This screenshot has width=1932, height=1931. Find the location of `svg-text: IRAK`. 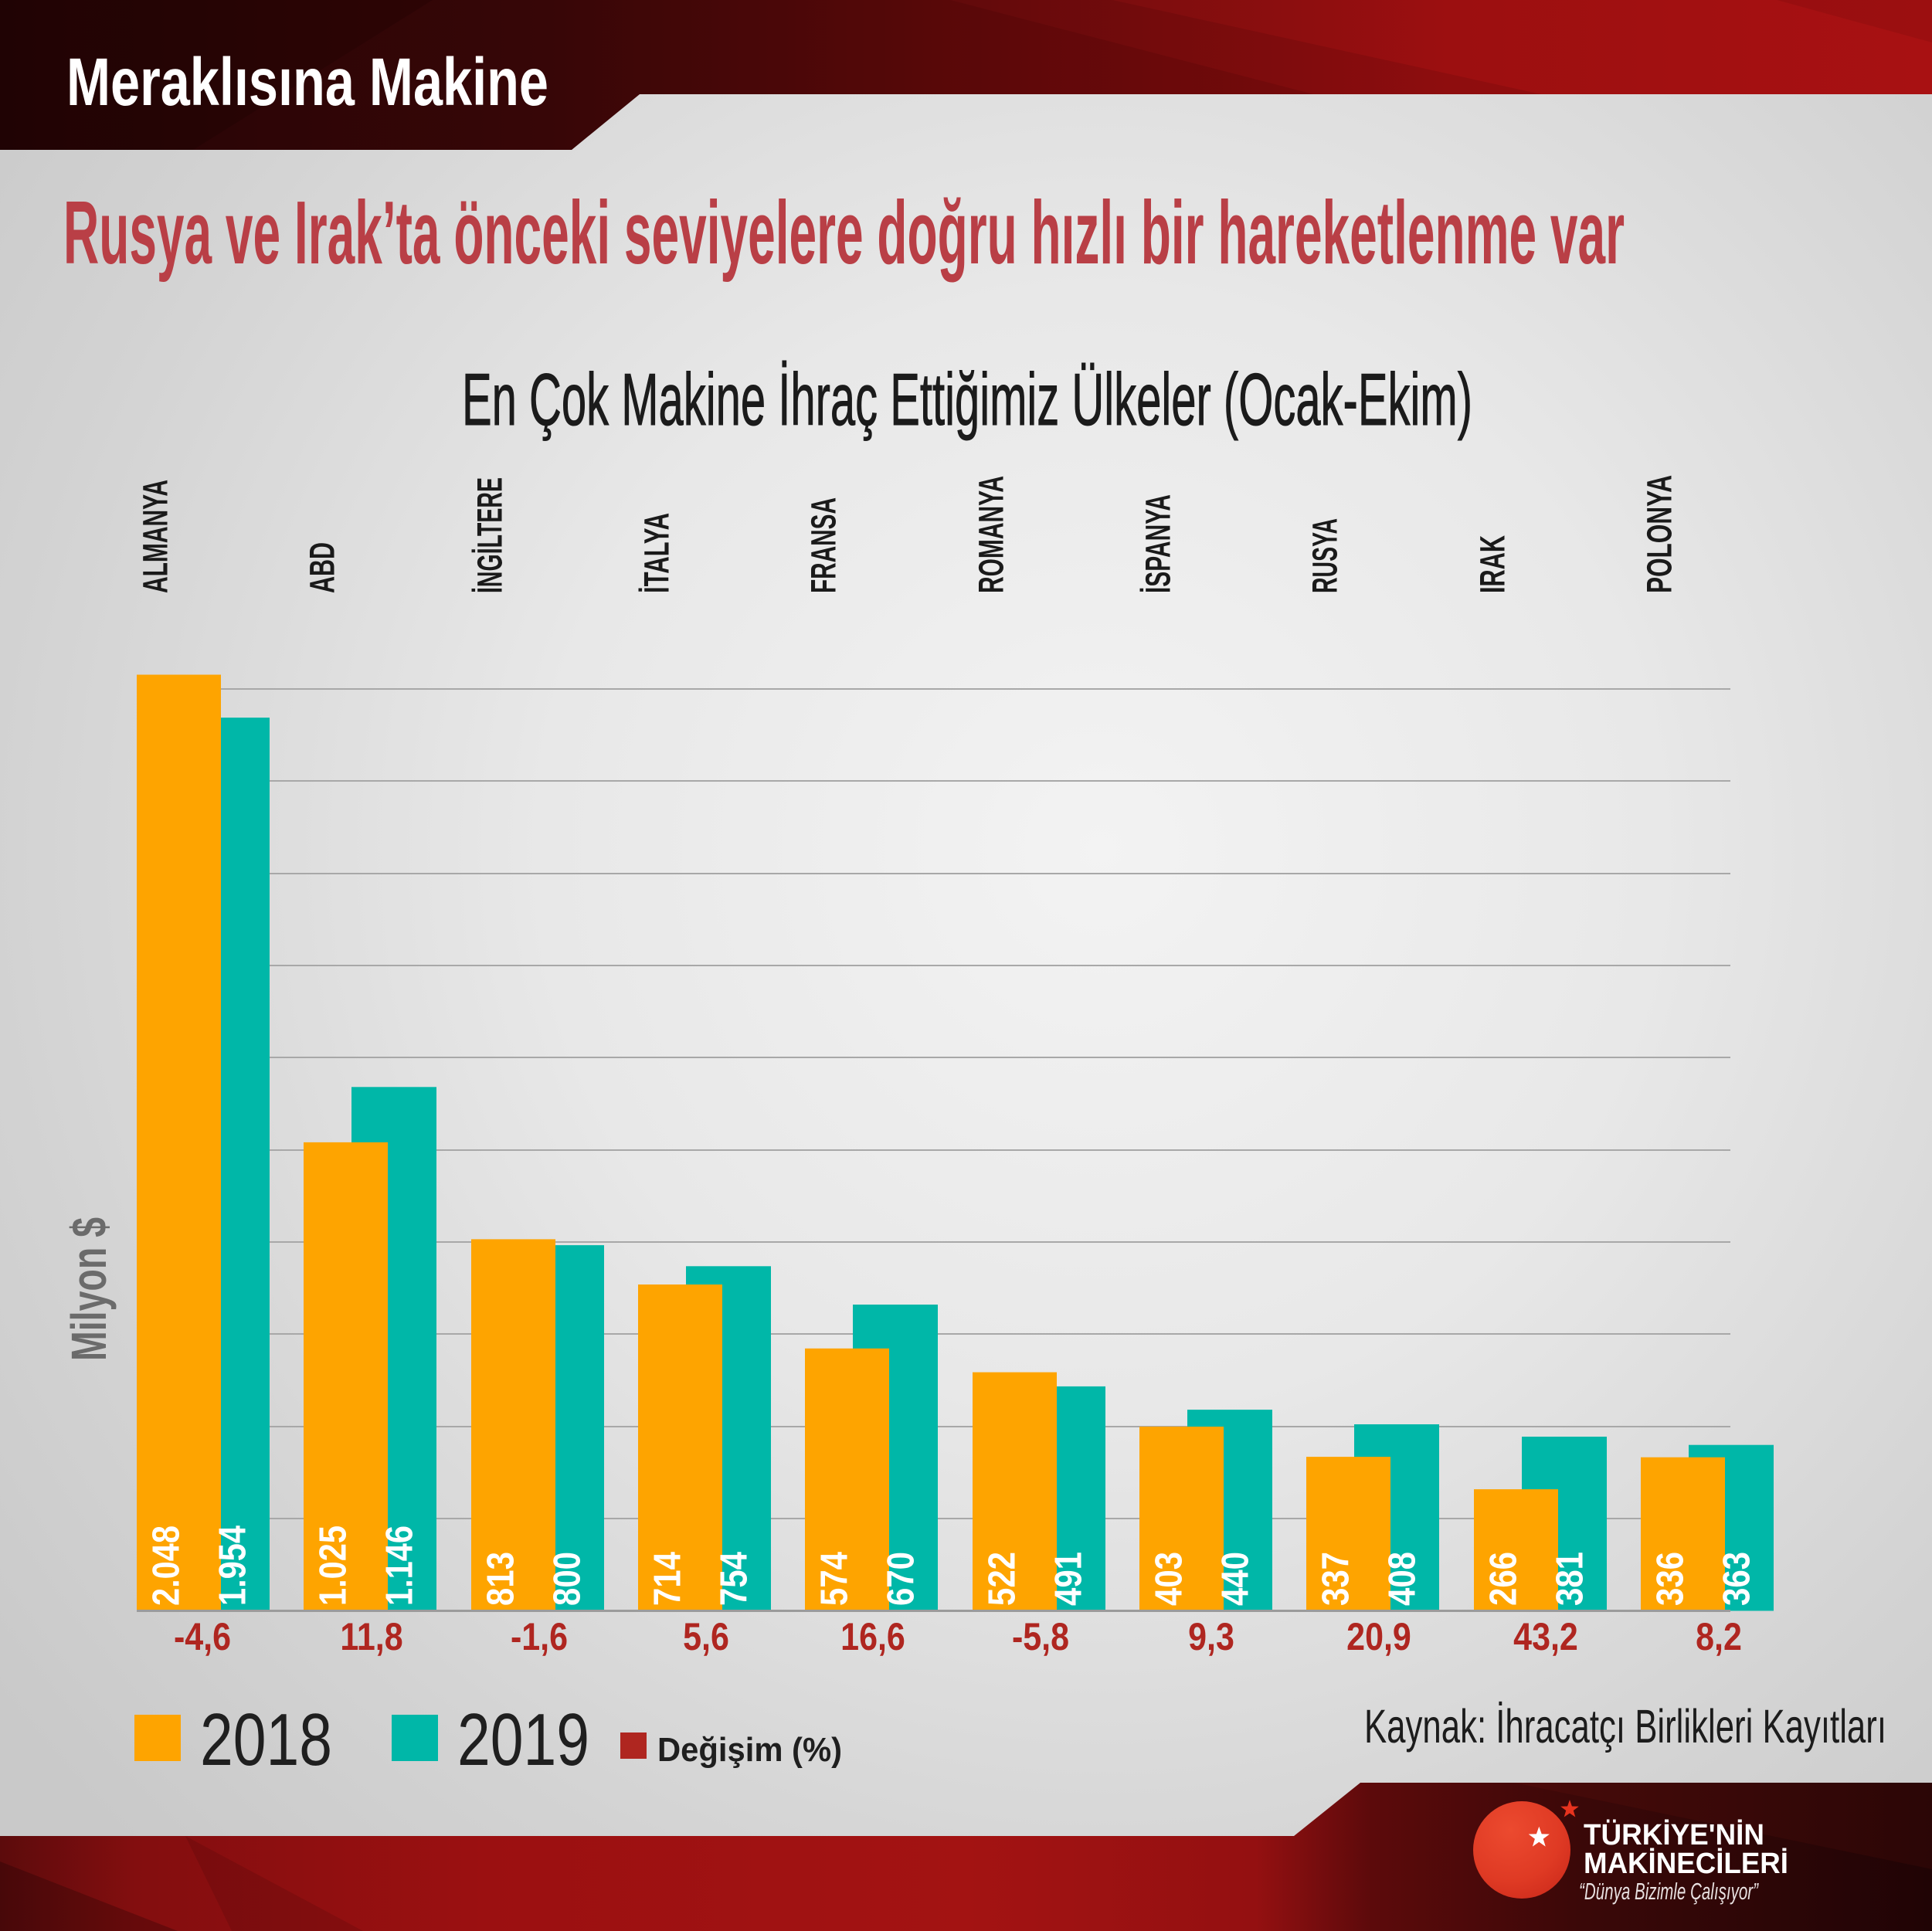

svg-text: IRAK is located at coordinates (1493, 564).